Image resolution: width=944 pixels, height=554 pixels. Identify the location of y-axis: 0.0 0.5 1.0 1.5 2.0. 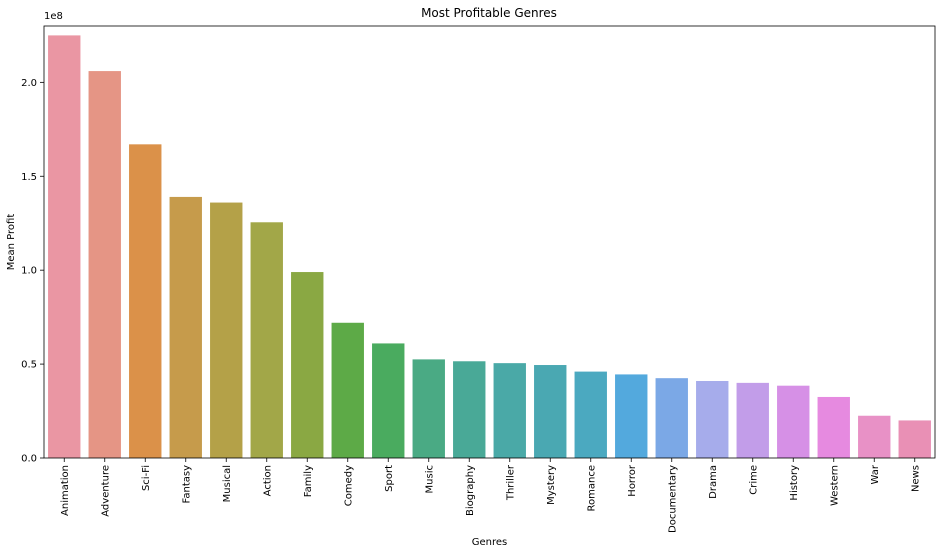
(32, 271).